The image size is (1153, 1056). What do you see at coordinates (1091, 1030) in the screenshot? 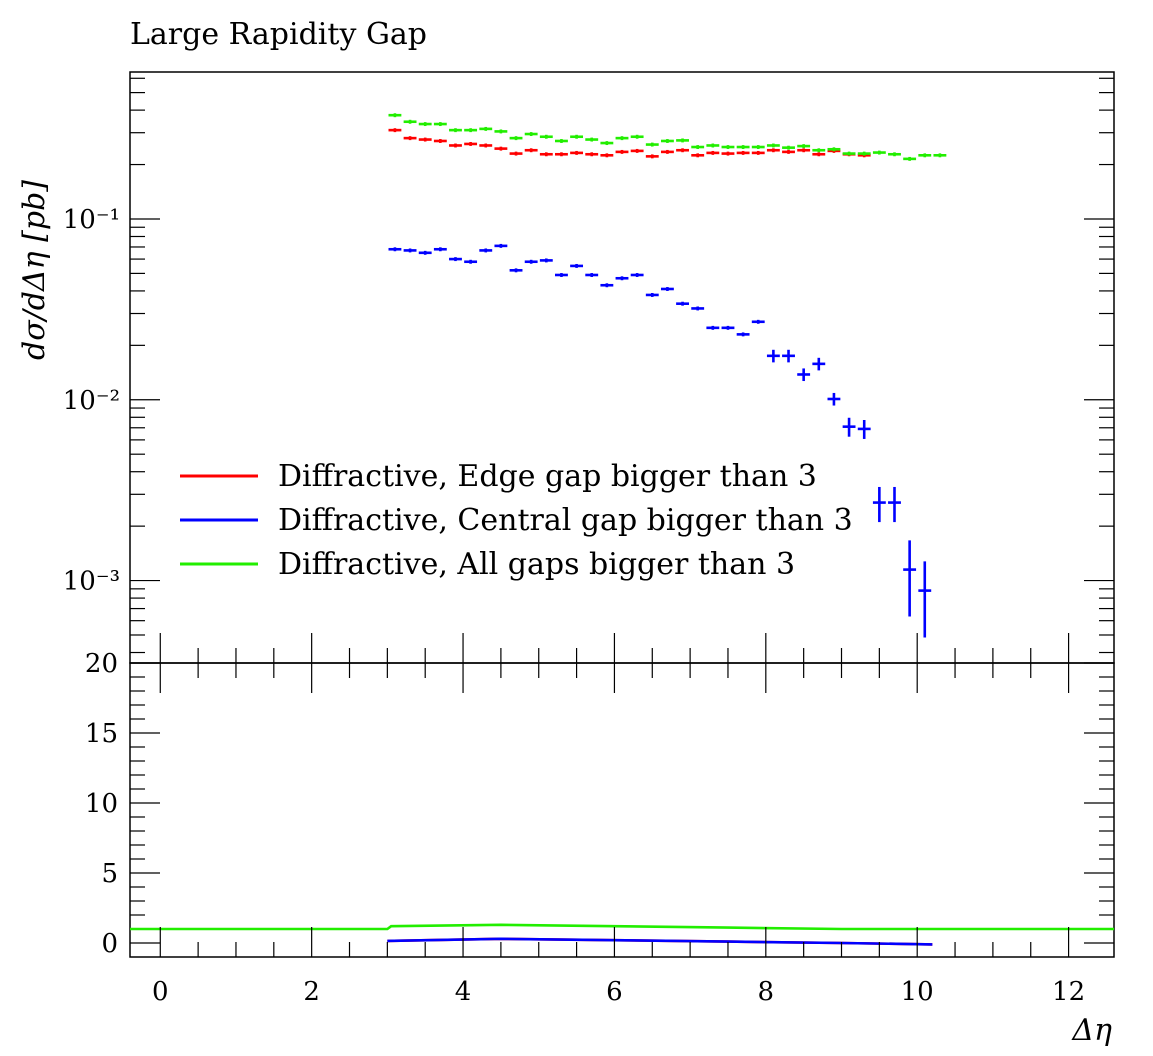
I see `x-axis-label: Δη` at bounding box center [1091, 1030].